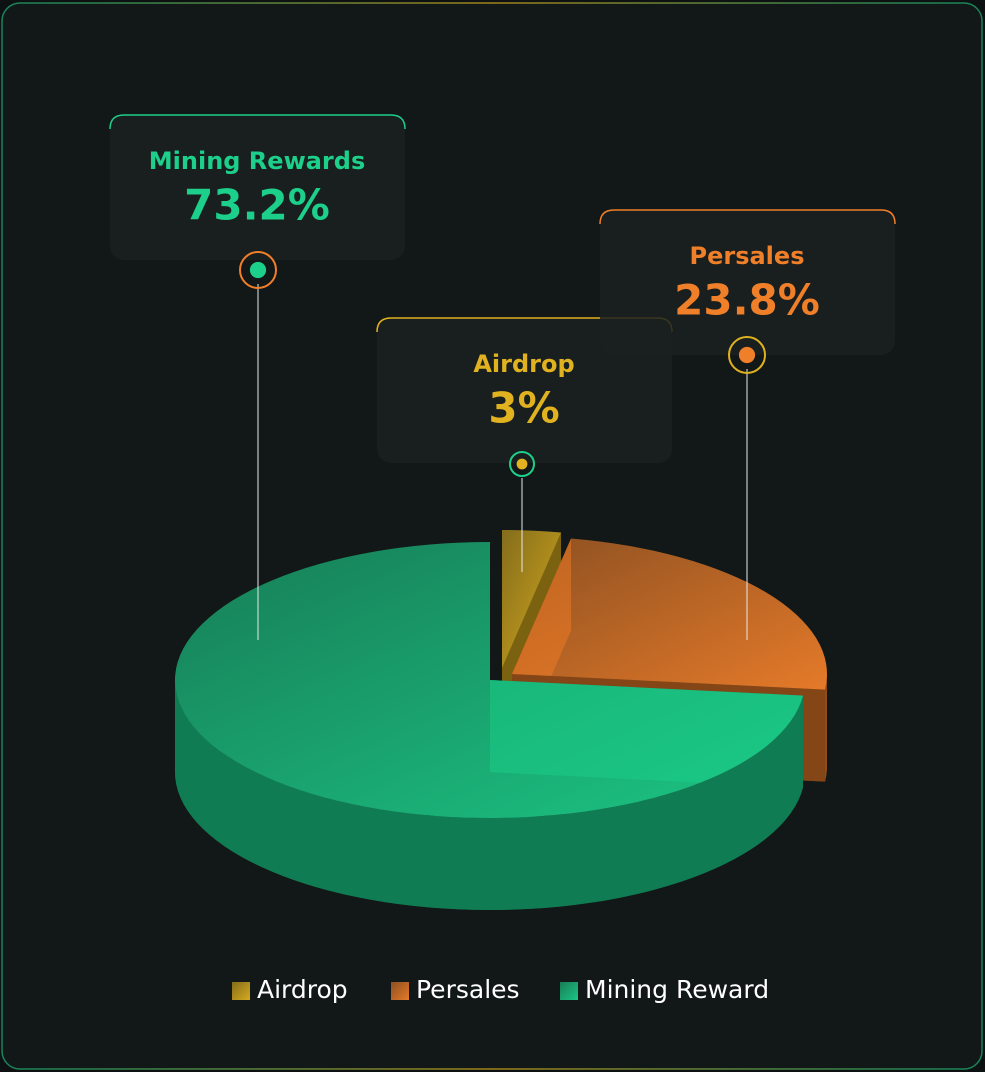 This screenshot has height=1072, width=985. What do you see at coordinates (257, 377) in the screenshot?
I see `callout: Mining Rewards 73.2%` at bounding box center [257, 377].